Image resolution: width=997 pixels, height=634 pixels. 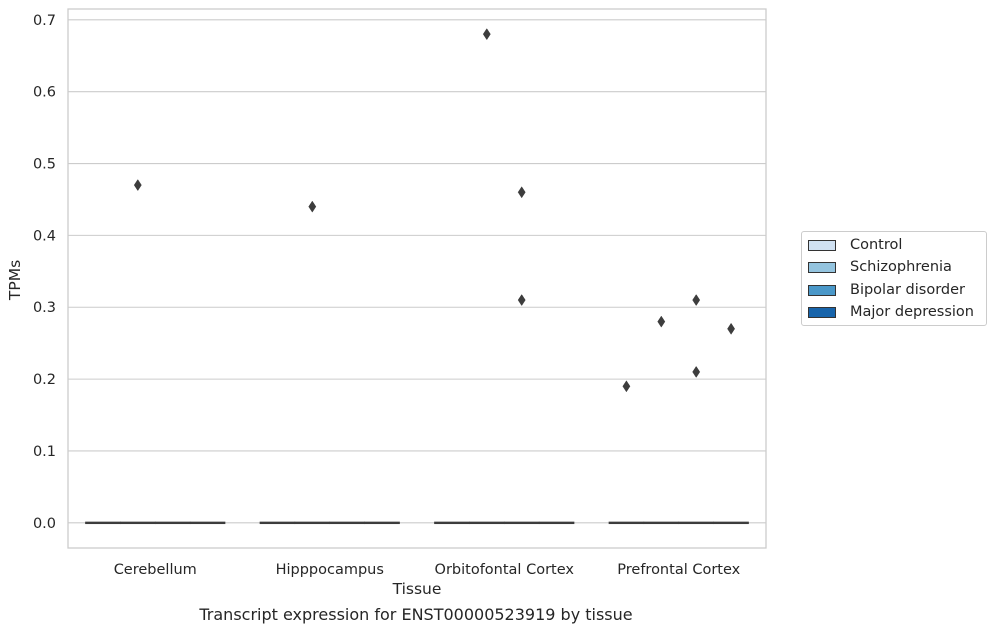 What do you see at coordinates (44, 452) in the screenshot?
I see `y-tick-label: 0.1` at bounding box center [44, 452].